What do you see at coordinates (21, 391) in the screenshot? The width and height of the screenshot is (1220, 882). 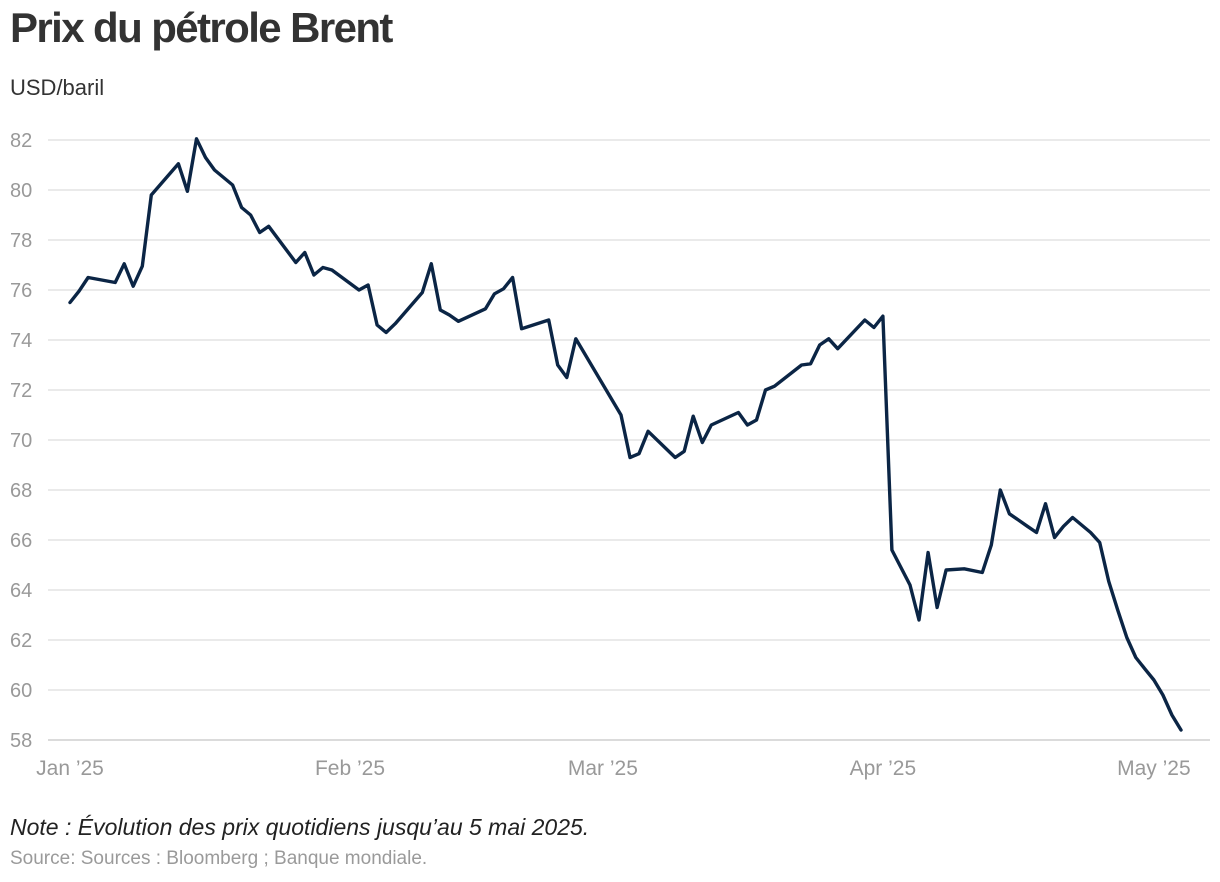 I see `y-tick-label: 72` at bounding box center [21, 391].